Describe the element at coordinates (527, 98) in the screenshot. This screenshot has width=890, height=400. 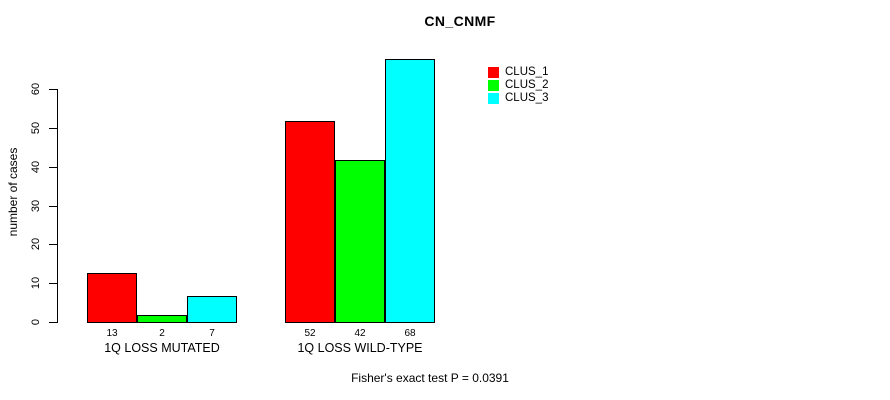
I see `legend-label: CLUS_3` at that location.